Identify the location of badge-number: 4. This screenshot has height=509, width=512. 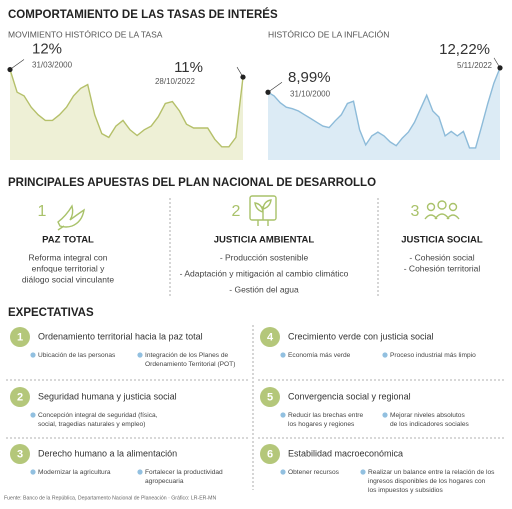
(270, 337).